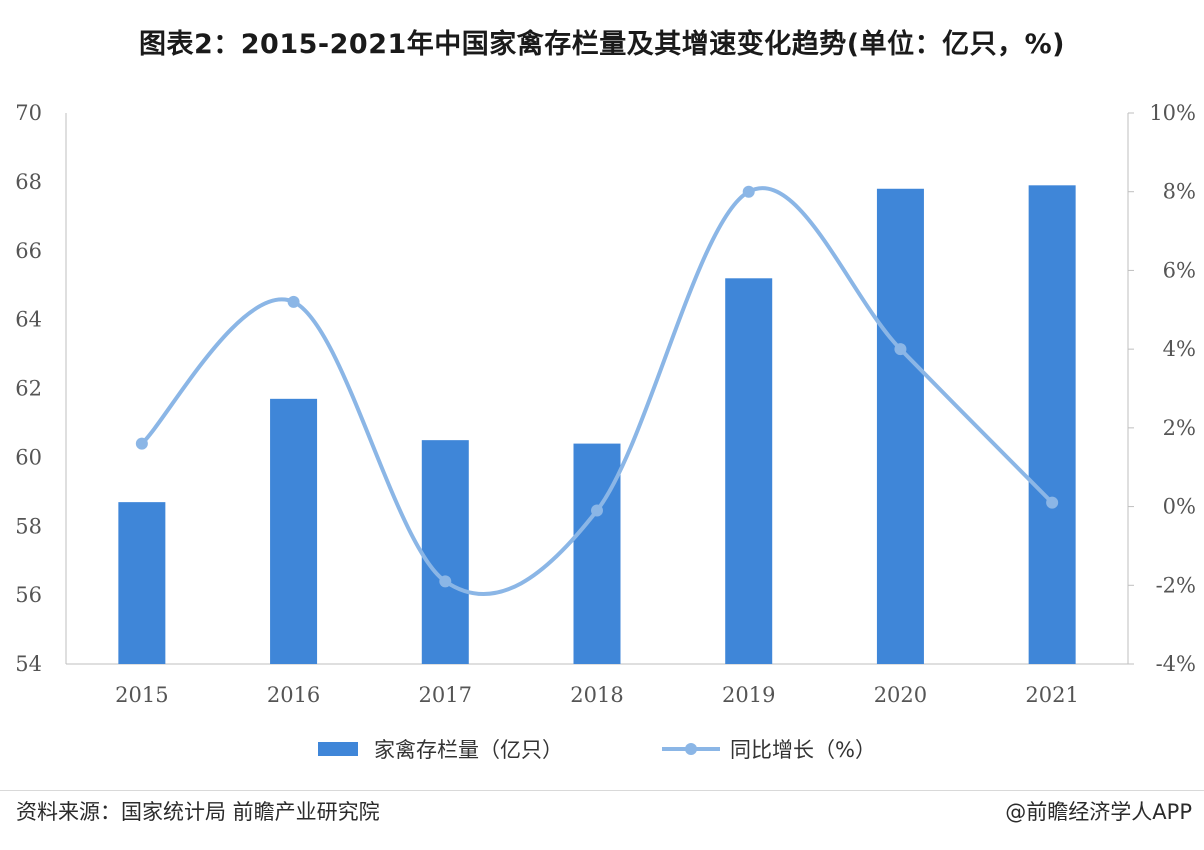 The image size is (1204, 850). Describe the element at coordinates (1162, 388) in the screenshot. I see `right-axis-ticks: -4% -2% 0% 2% 4% 6% 8% 10%` at that location.